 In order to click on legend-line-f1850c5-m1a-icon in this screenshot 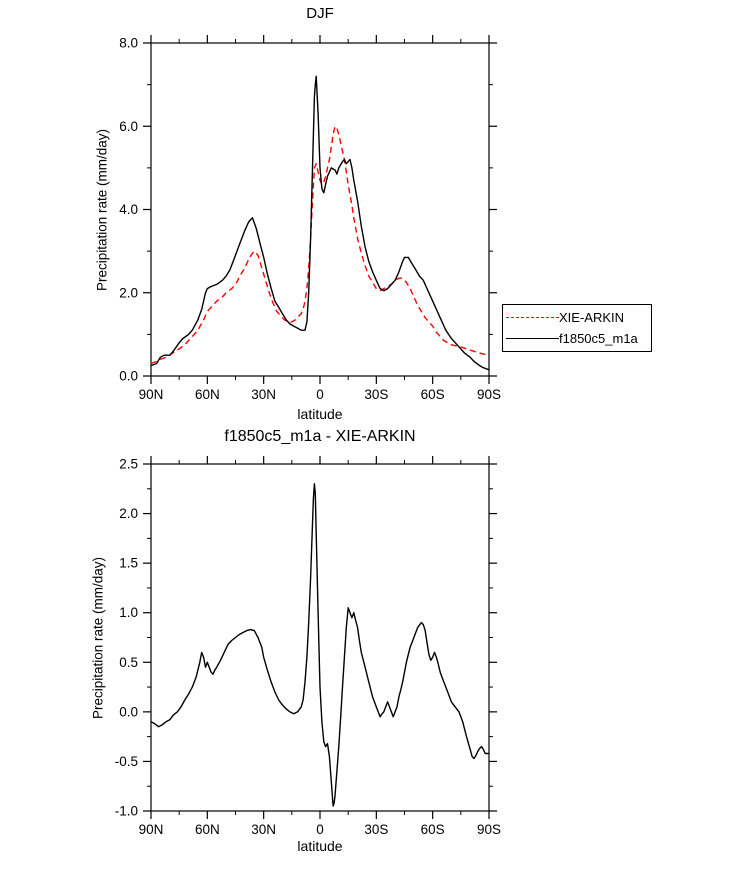, I will do `click(532, 338)`.